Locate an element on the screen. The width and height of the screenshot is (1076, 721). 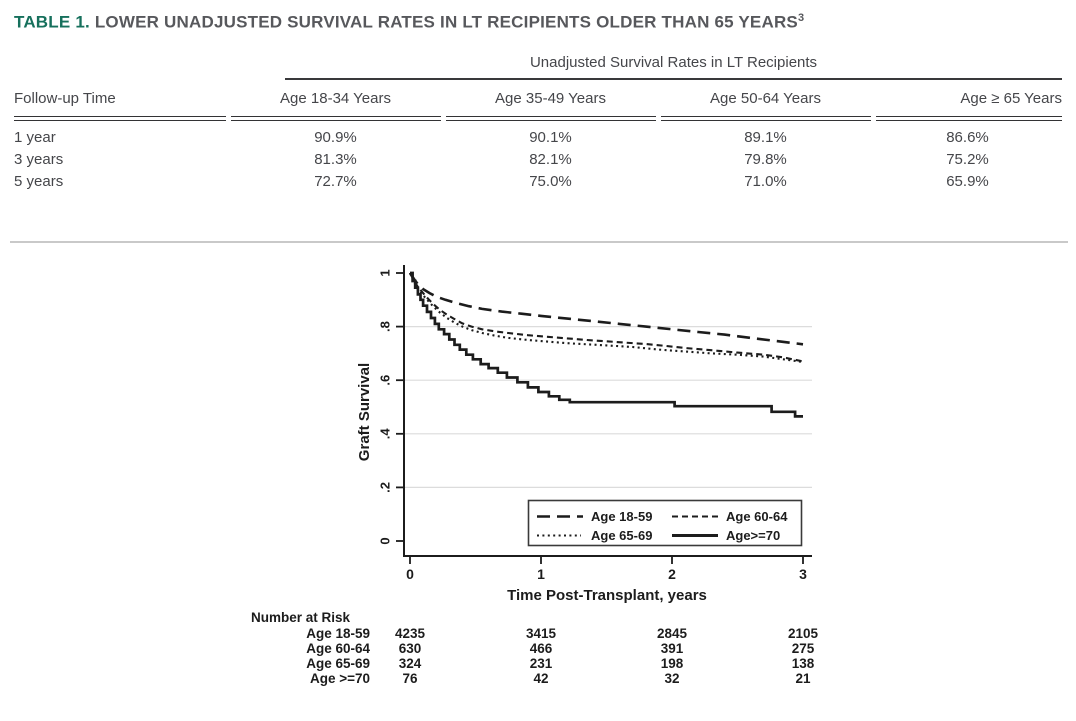
risk-row-label: Age 18-59 is located at coordinates (338, 633).